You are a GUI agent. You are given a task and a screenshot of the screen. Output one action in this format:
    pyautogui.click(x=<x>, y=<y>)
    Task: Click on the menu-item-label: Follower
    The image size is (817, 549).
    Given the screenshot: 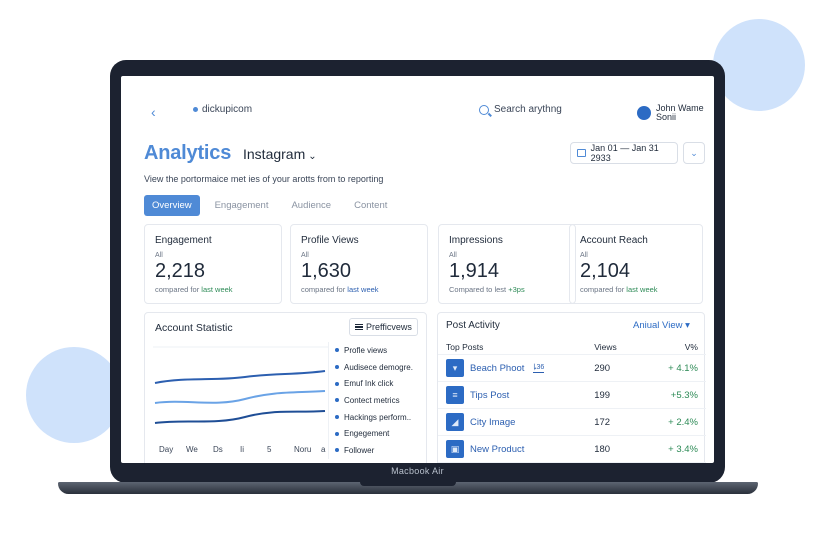 What is the action you would take?
    pyautogui.click(x=359, y=450)
    